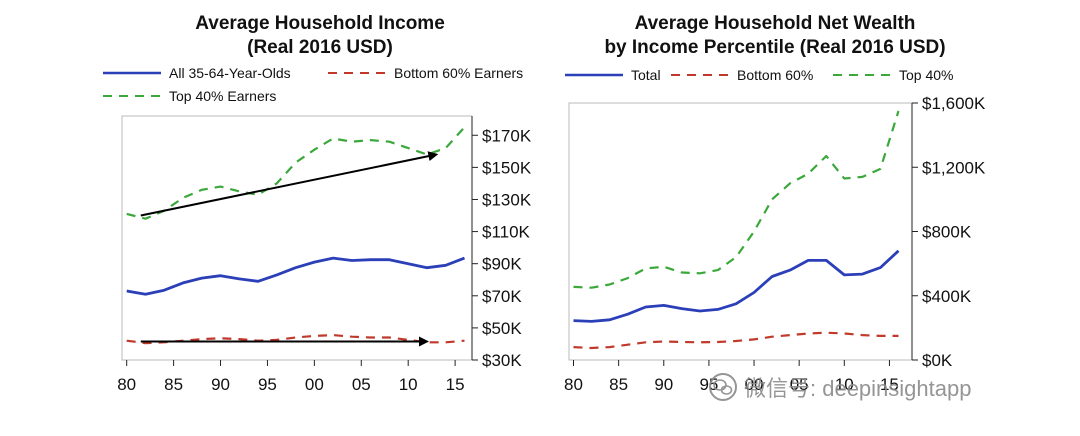  I want to click on income-y-tick-label: $150K, so click(507, 167).